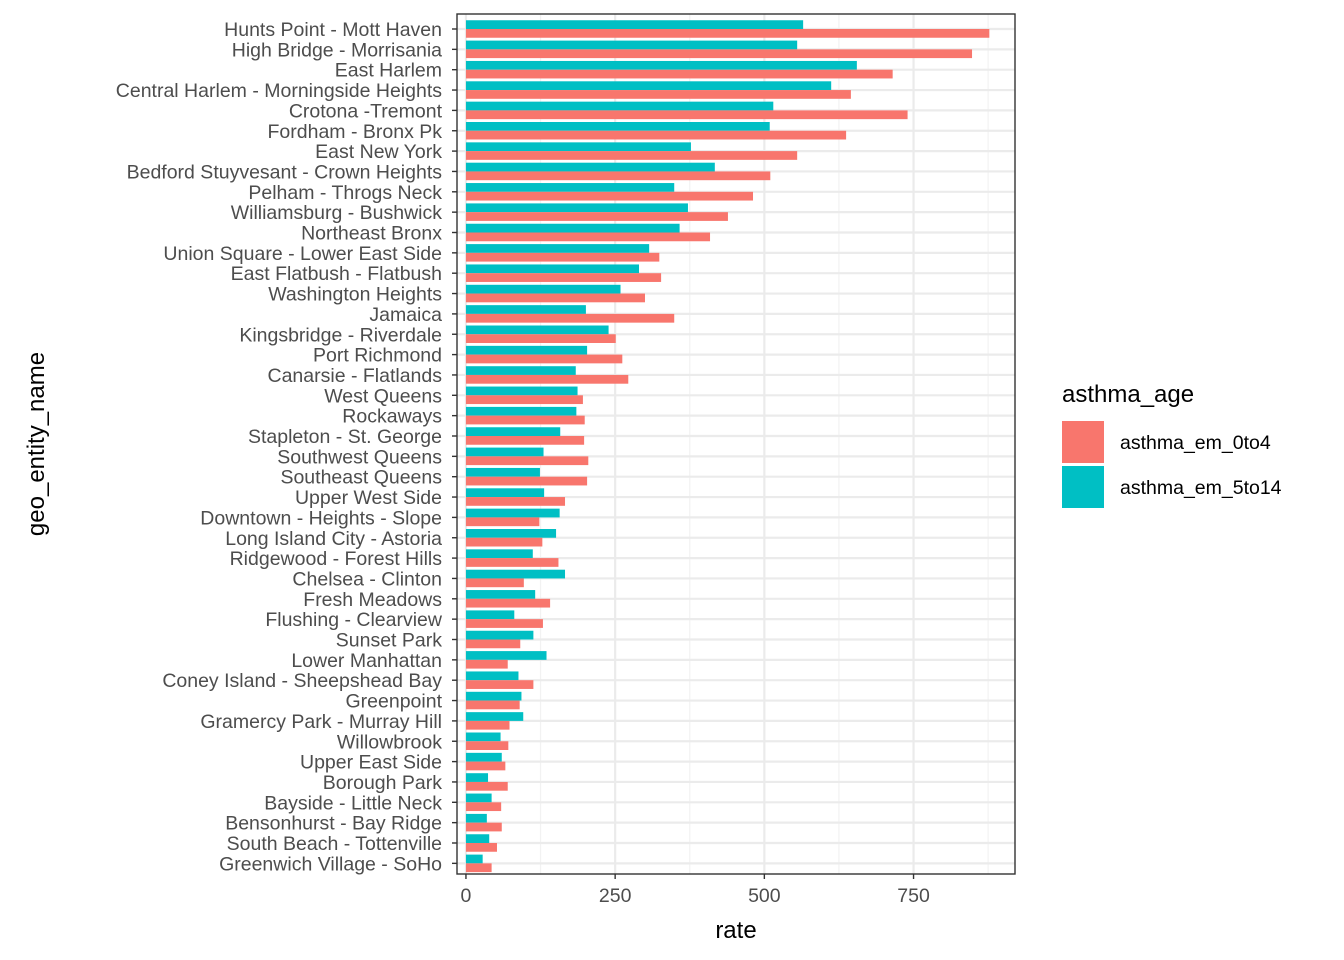 This screenshot has height=960, width=1344. What do you see at coordinates (279, 91) in the screenshot?
I see `y-tick-label: Central Harlem - Morningside Heights` at bounding box center [279, 91].